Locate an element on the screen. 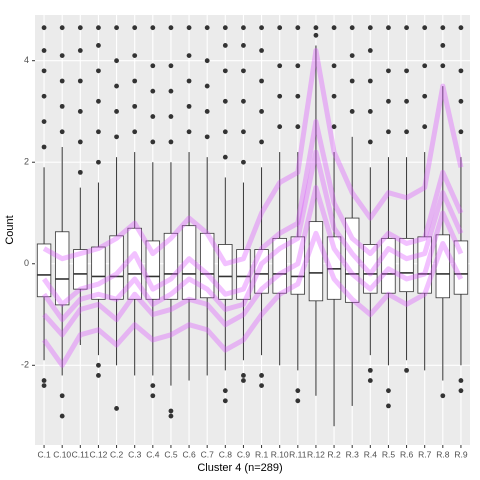 The height and width of the screenshot is (480, 480). x-tick-label: C.12 is located at coordinates (98, 454).